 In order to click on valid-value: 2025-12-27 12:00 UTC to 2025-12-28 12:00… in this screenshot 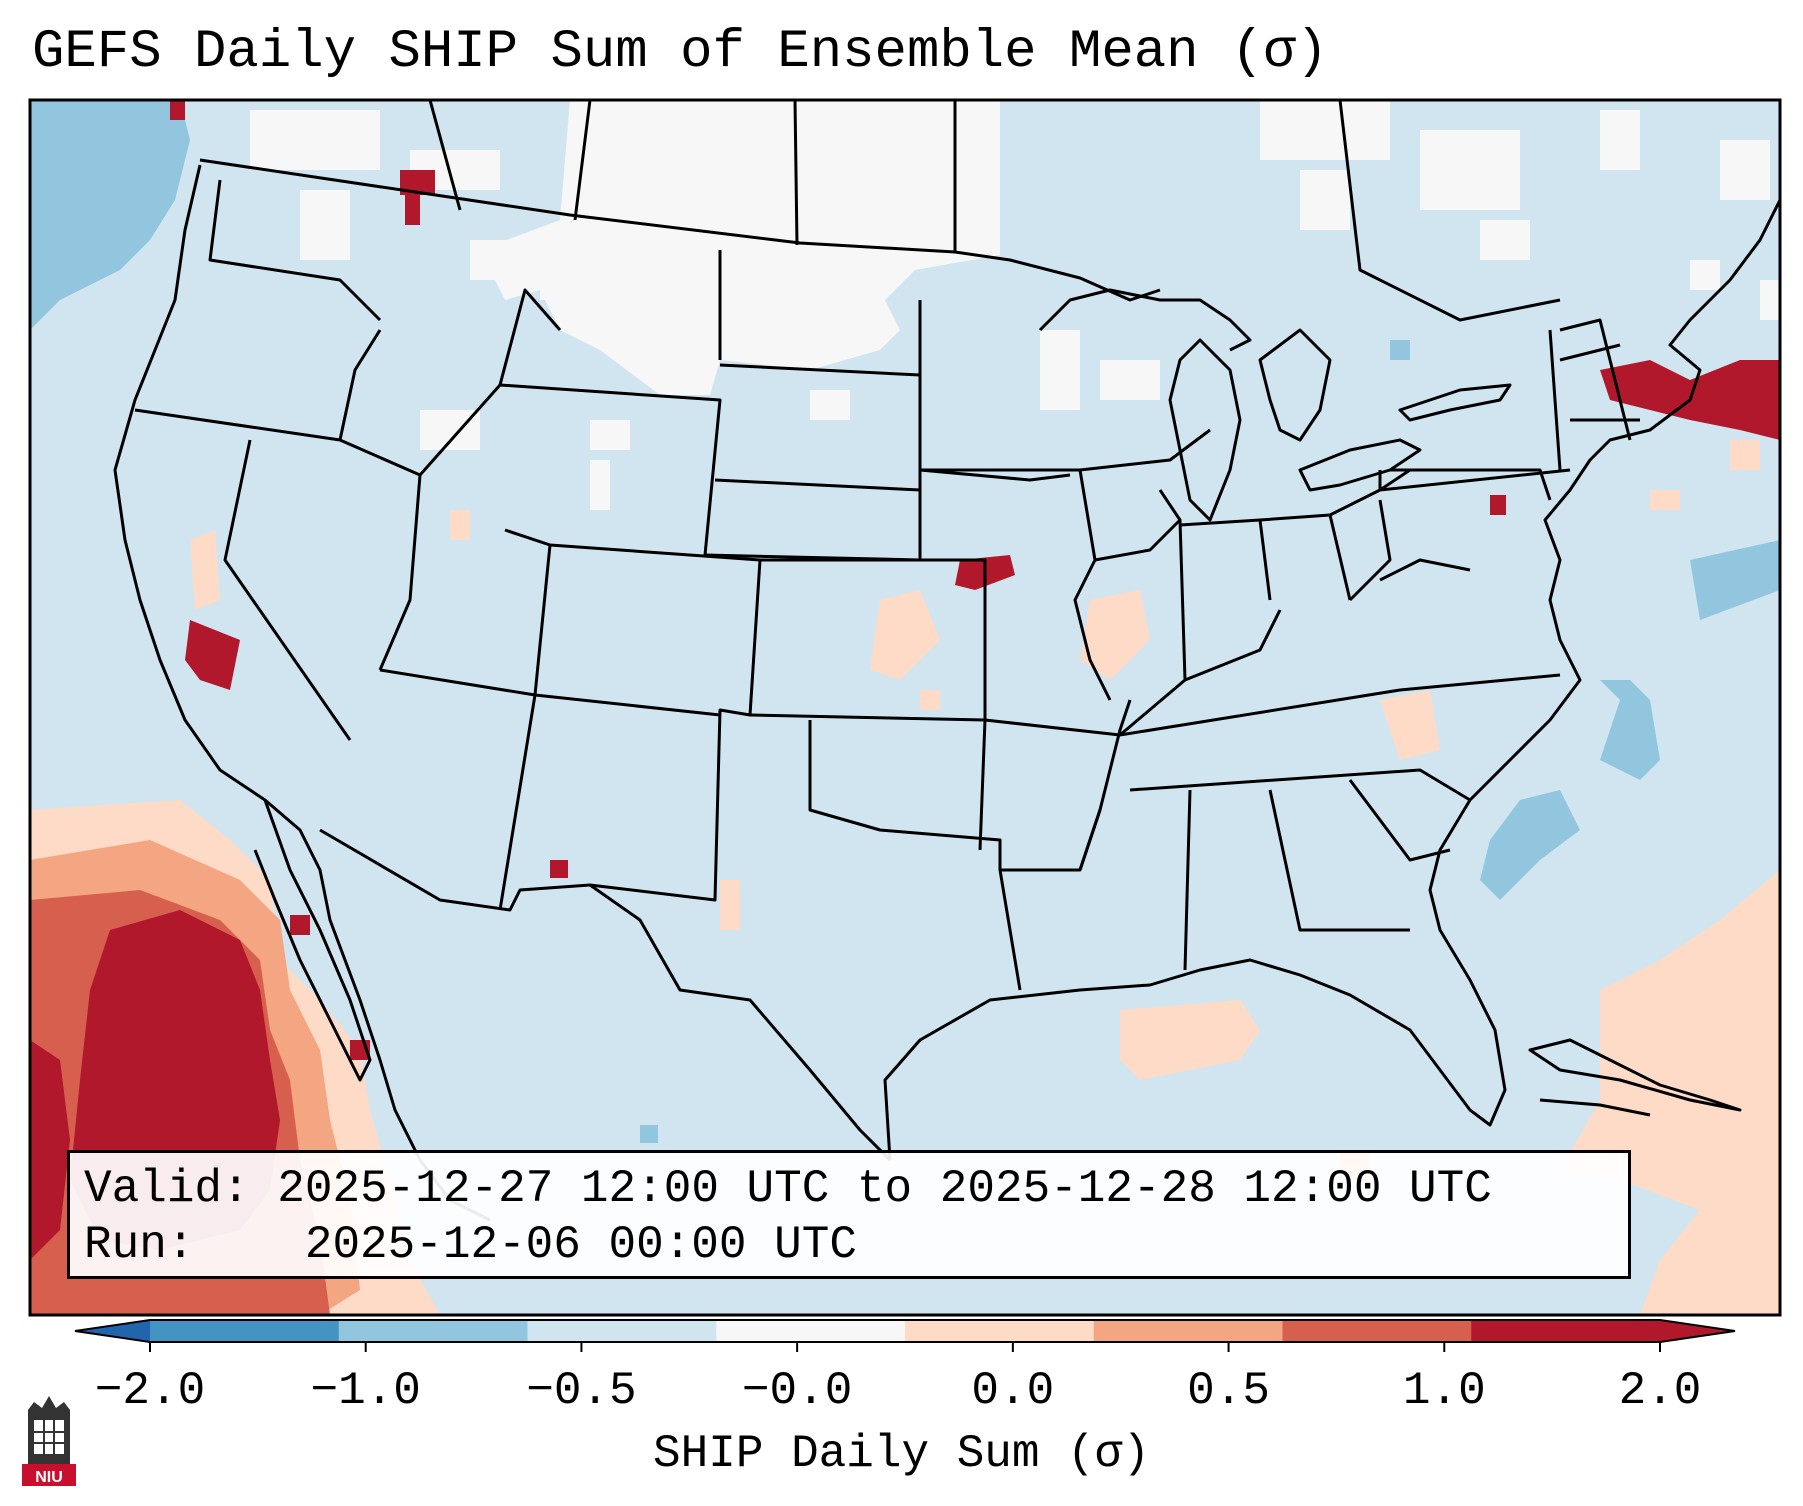, I will do `click(884, 1189)`.